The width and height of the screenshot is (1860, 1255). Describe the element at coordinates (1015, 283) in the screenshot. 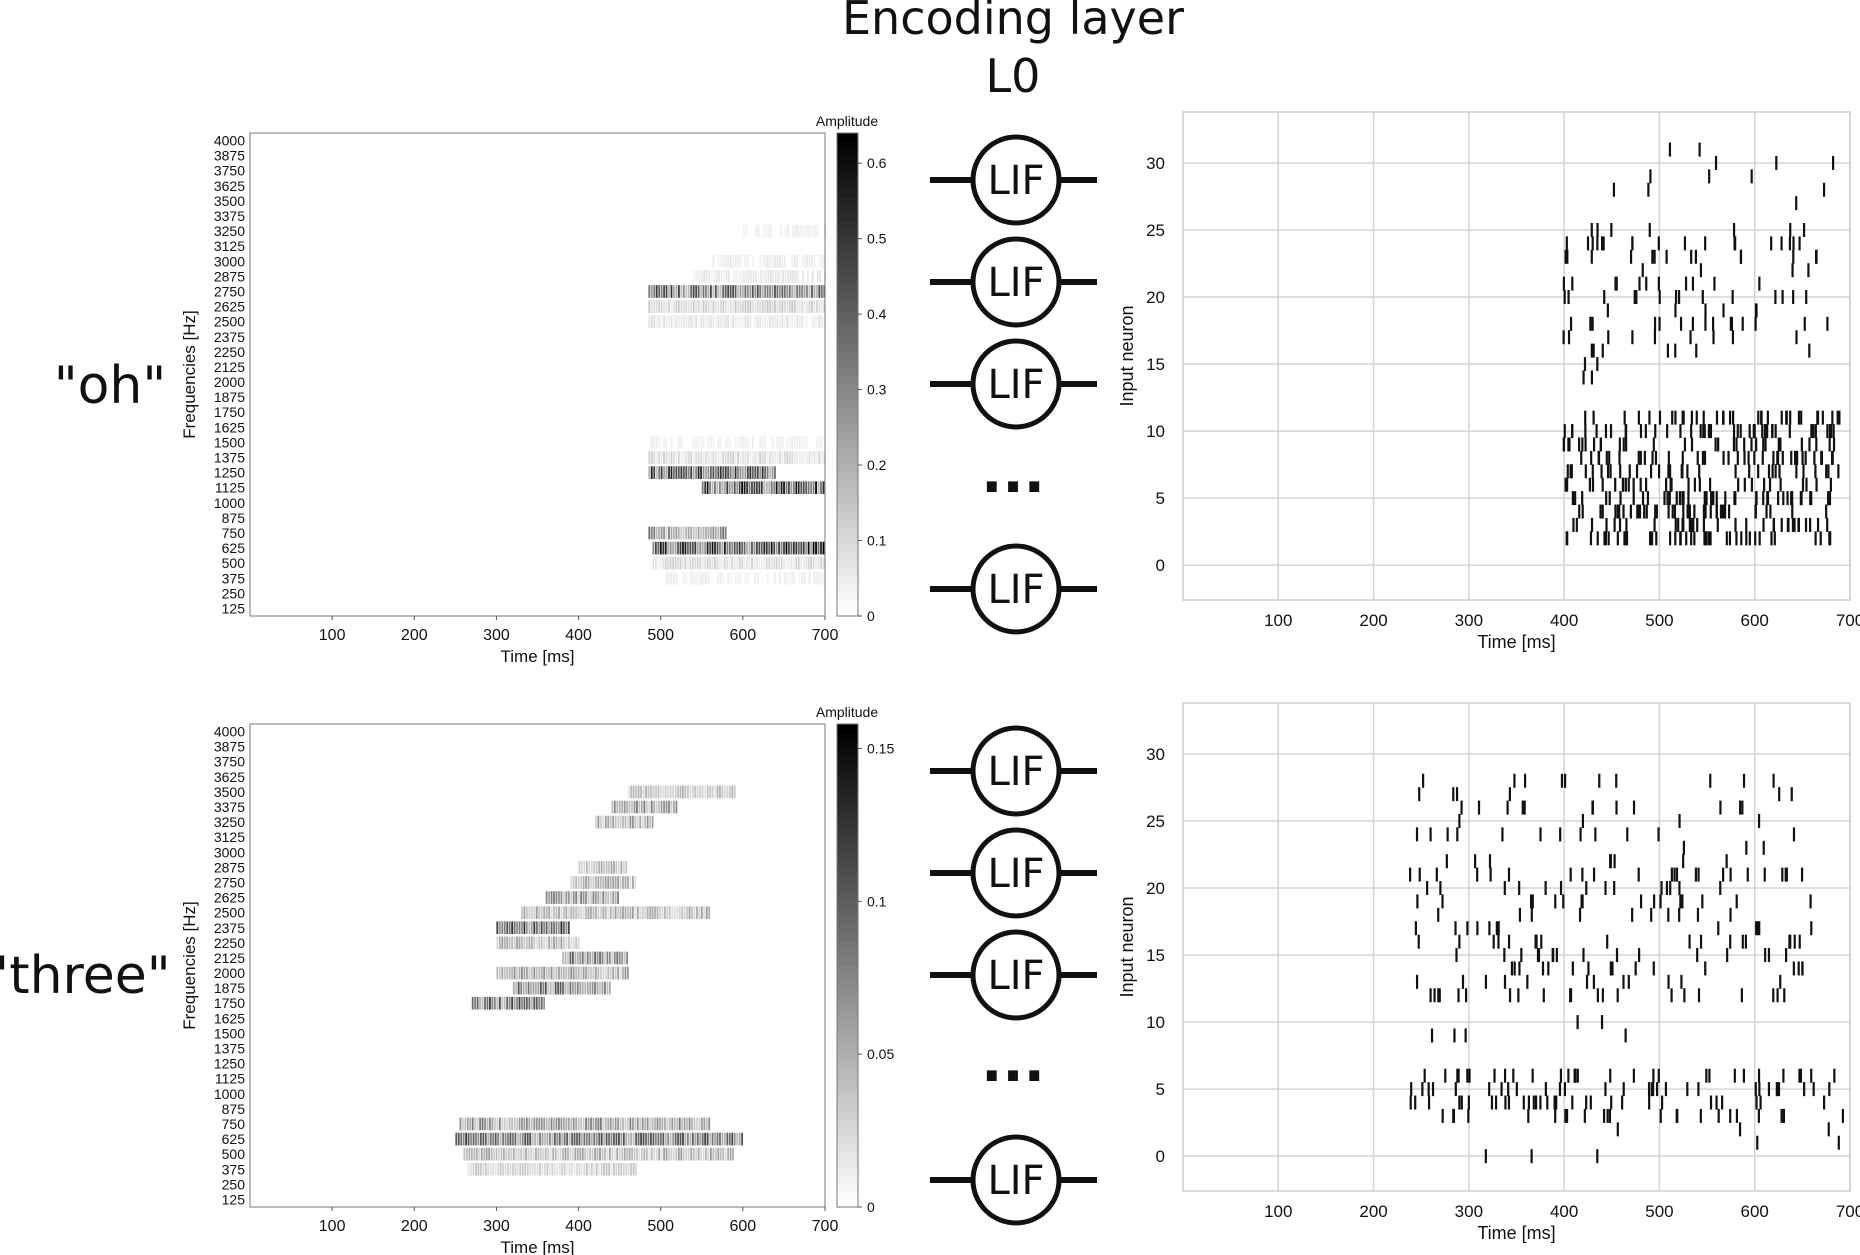

I see `lif-label: LIF` at that location.